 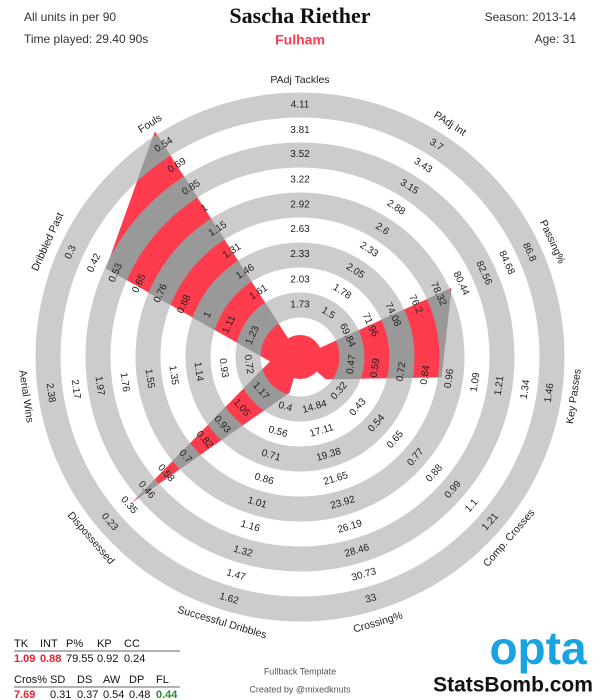 What do you see at coordinates (299, 80) in the screenshot?
I see `axis-label: PAdj Tackles` at bounding box center [299, 80].